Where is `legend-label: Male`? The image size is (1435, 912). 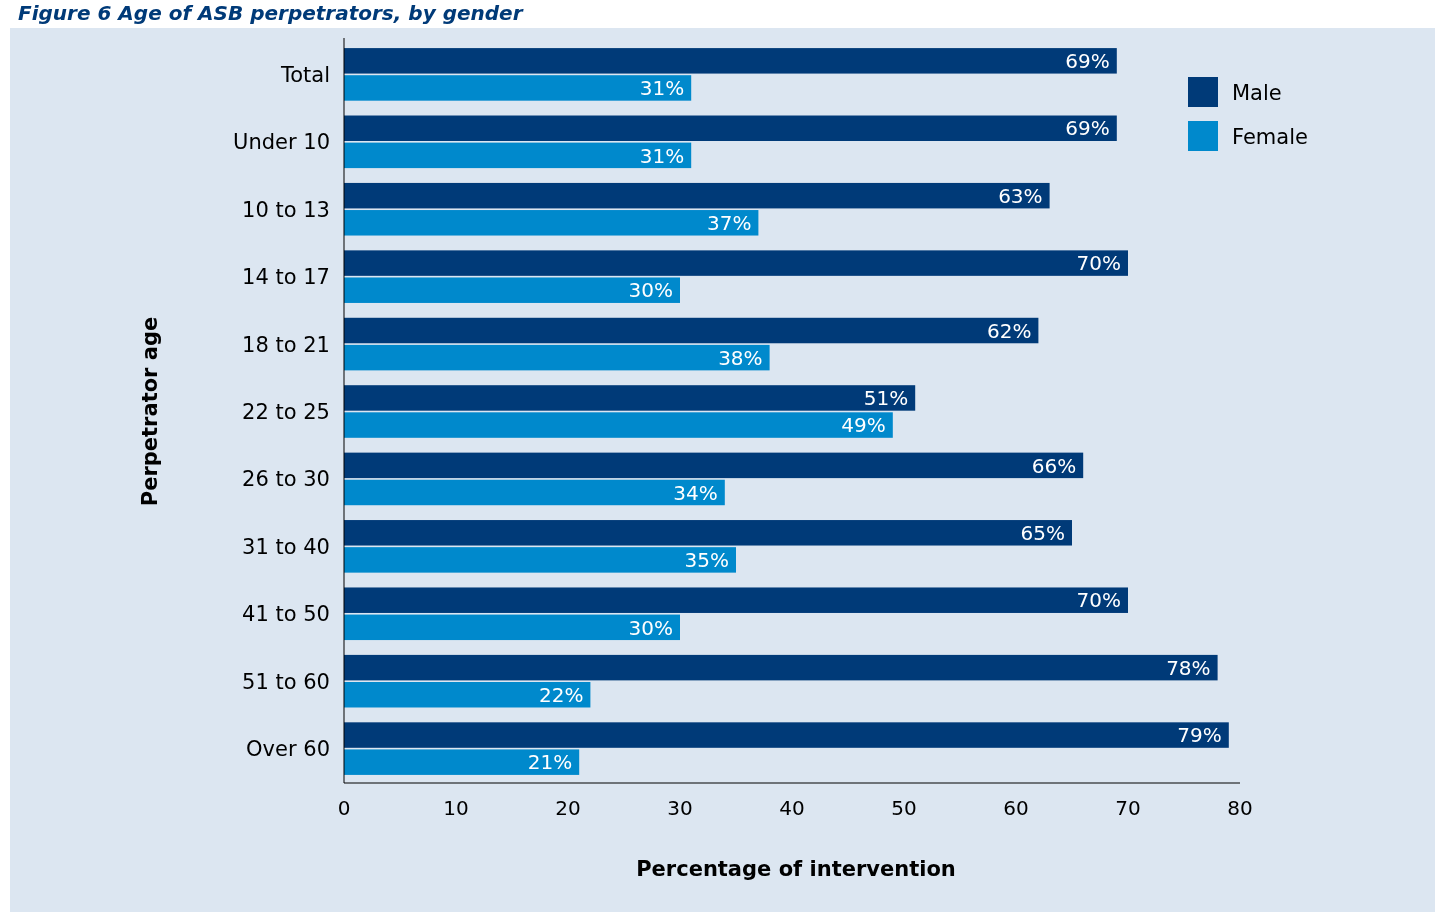
legend-label: Male is located at coordinates (1257, 92).